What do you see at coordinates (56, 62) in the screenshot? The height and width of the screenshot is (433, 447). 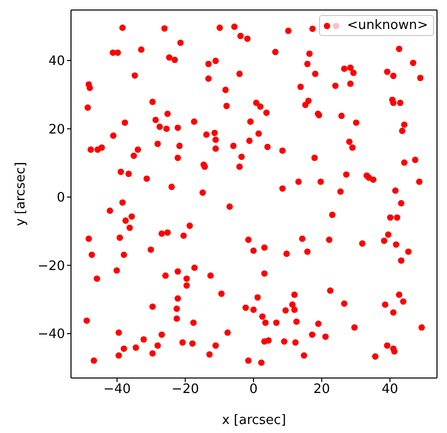 I see `y-tick-label: 40` at bounding box center [56, 62].